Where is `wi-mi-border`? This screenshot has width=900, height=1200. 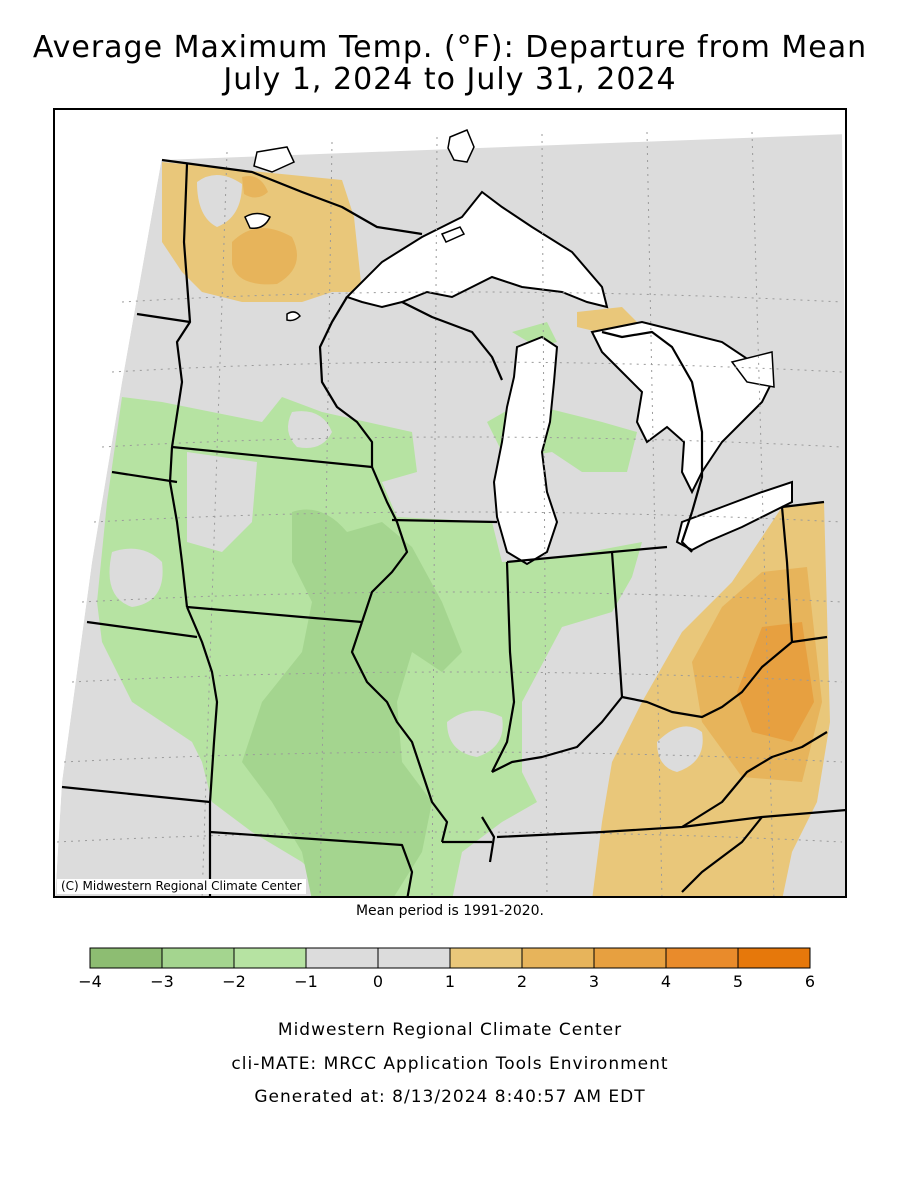 wi-mi-border is located at coordinates (452, 341).